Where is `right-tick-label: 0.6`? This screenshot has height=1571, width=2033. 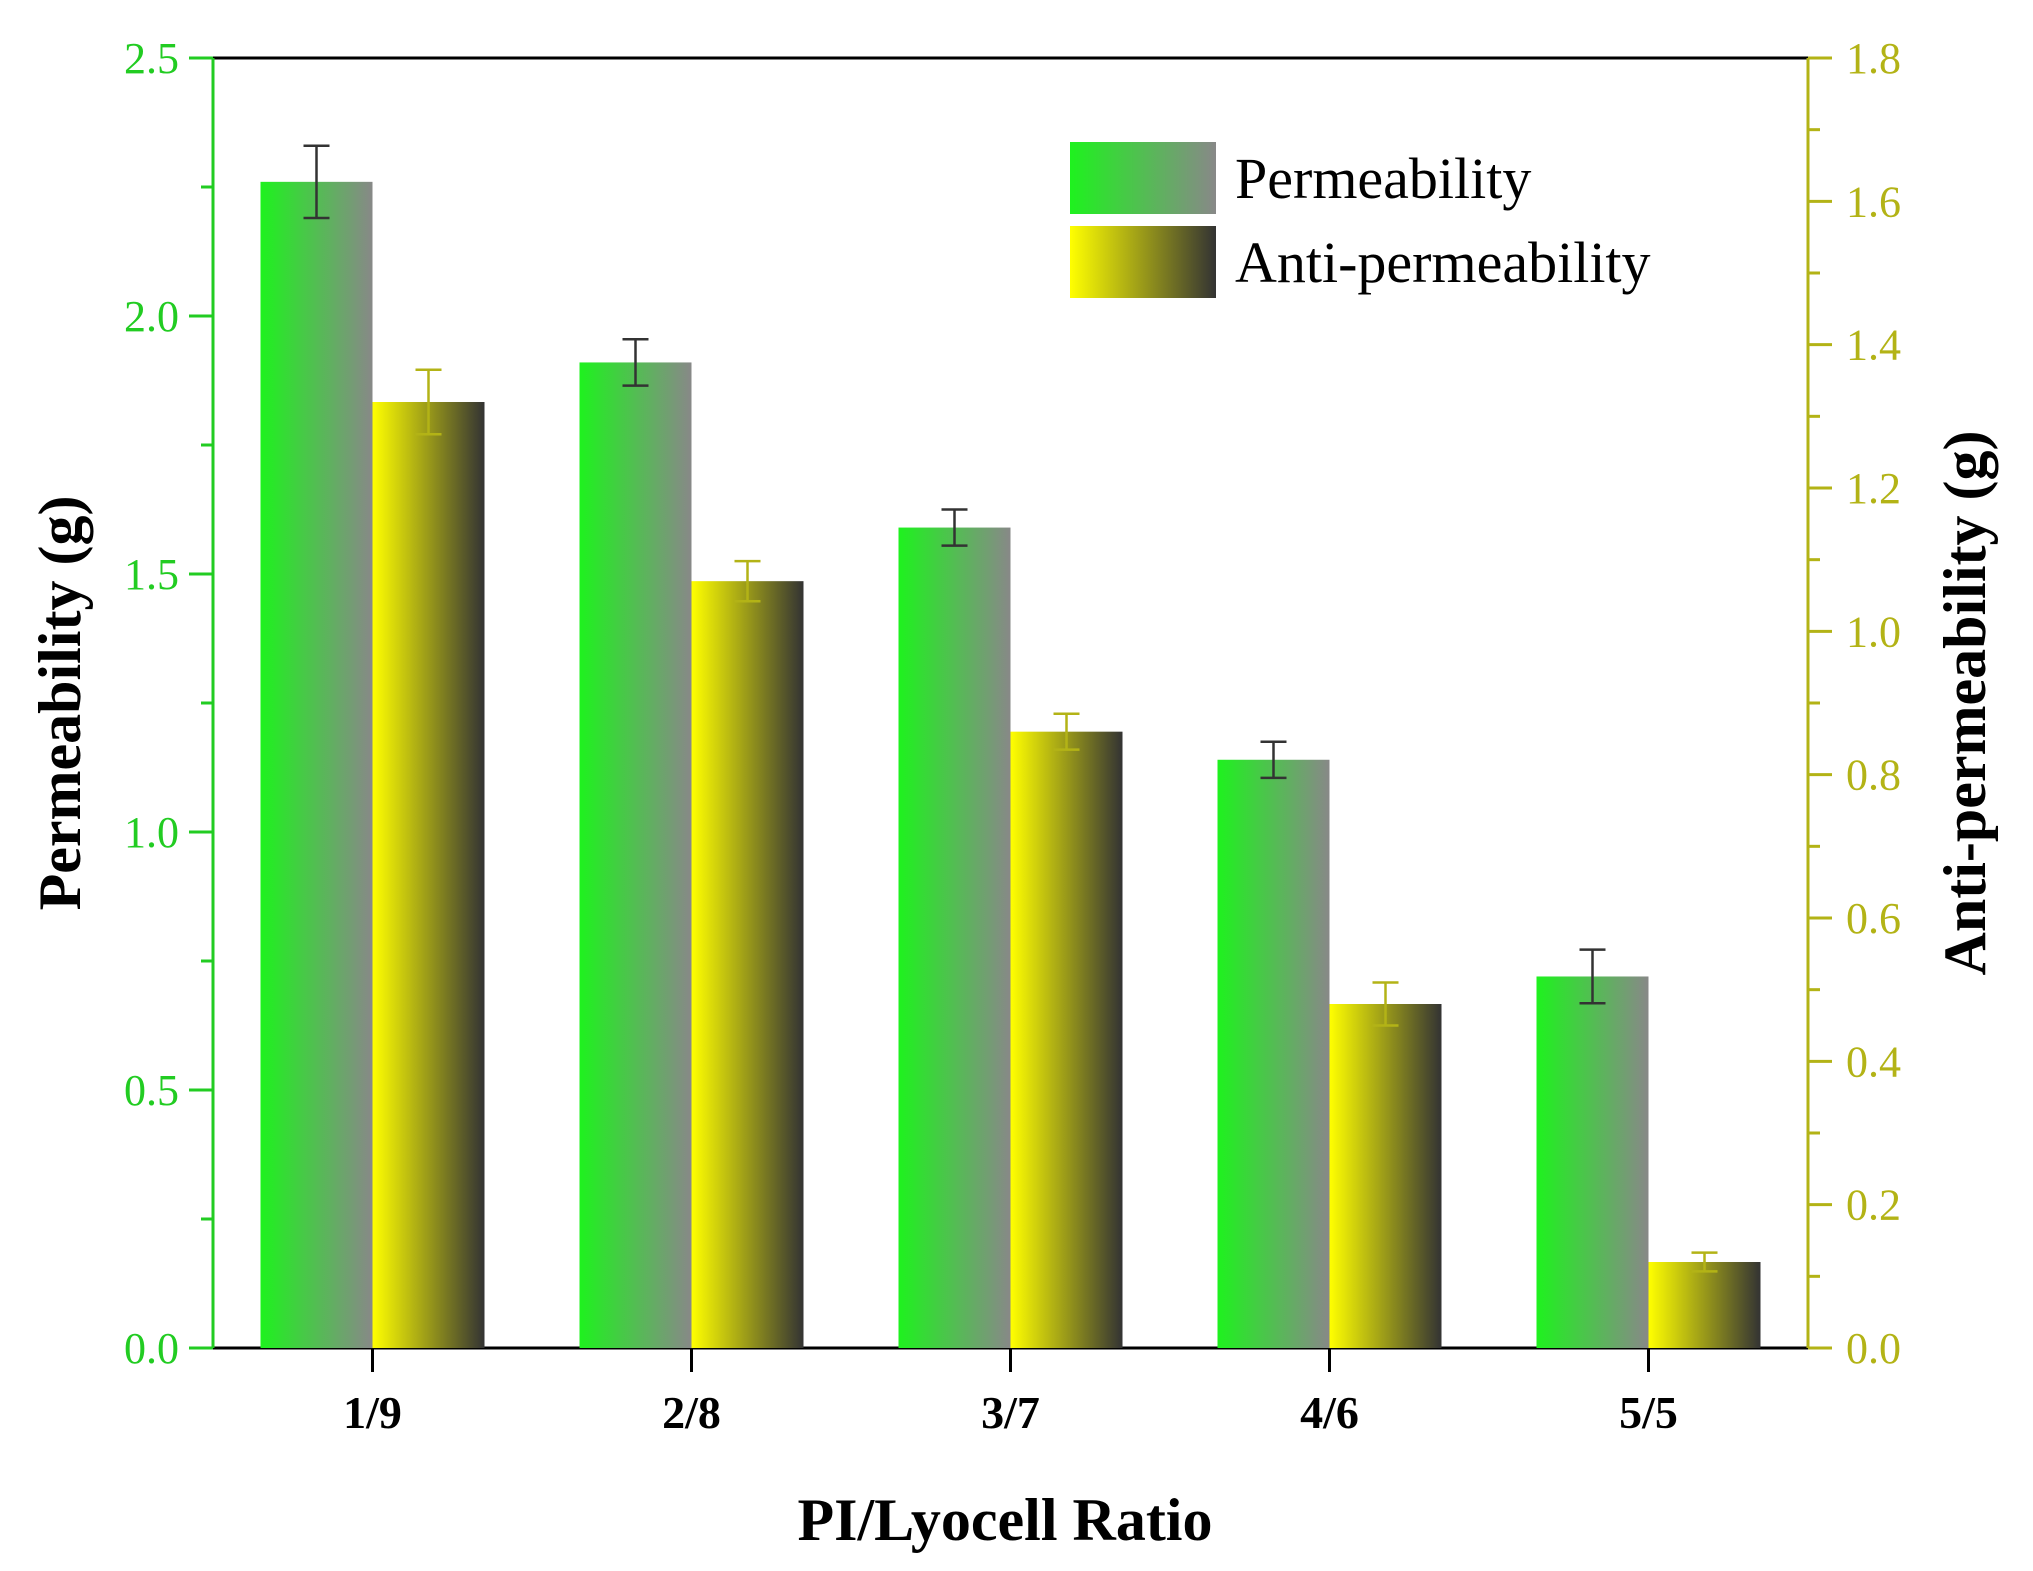 right-tick-label: 0.6 is located at coordinates (1873, 918).